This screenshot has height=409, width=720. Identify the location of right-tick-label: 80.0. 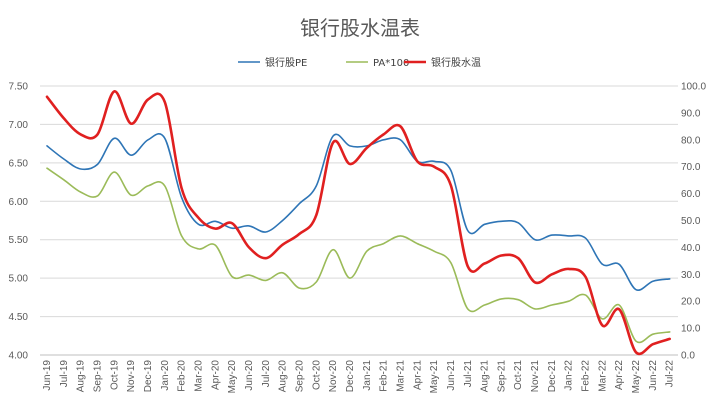
(691, 140).